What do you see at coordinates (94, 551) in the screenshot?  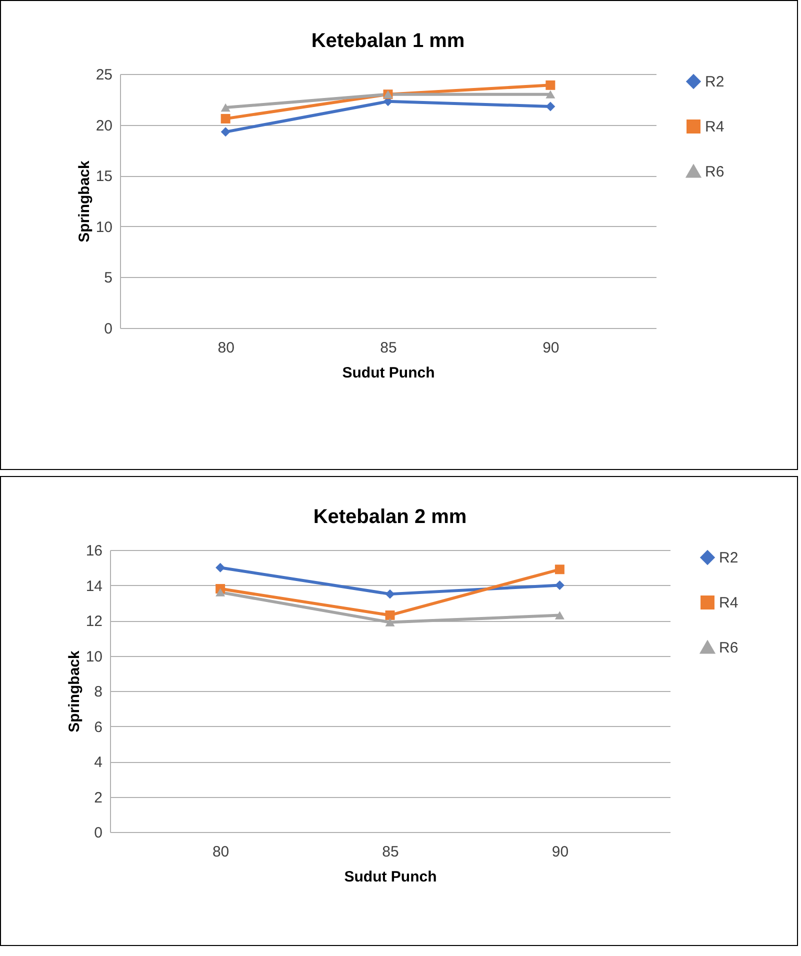 I see `y-tick-label: 16` at bounding box center [94, 551].